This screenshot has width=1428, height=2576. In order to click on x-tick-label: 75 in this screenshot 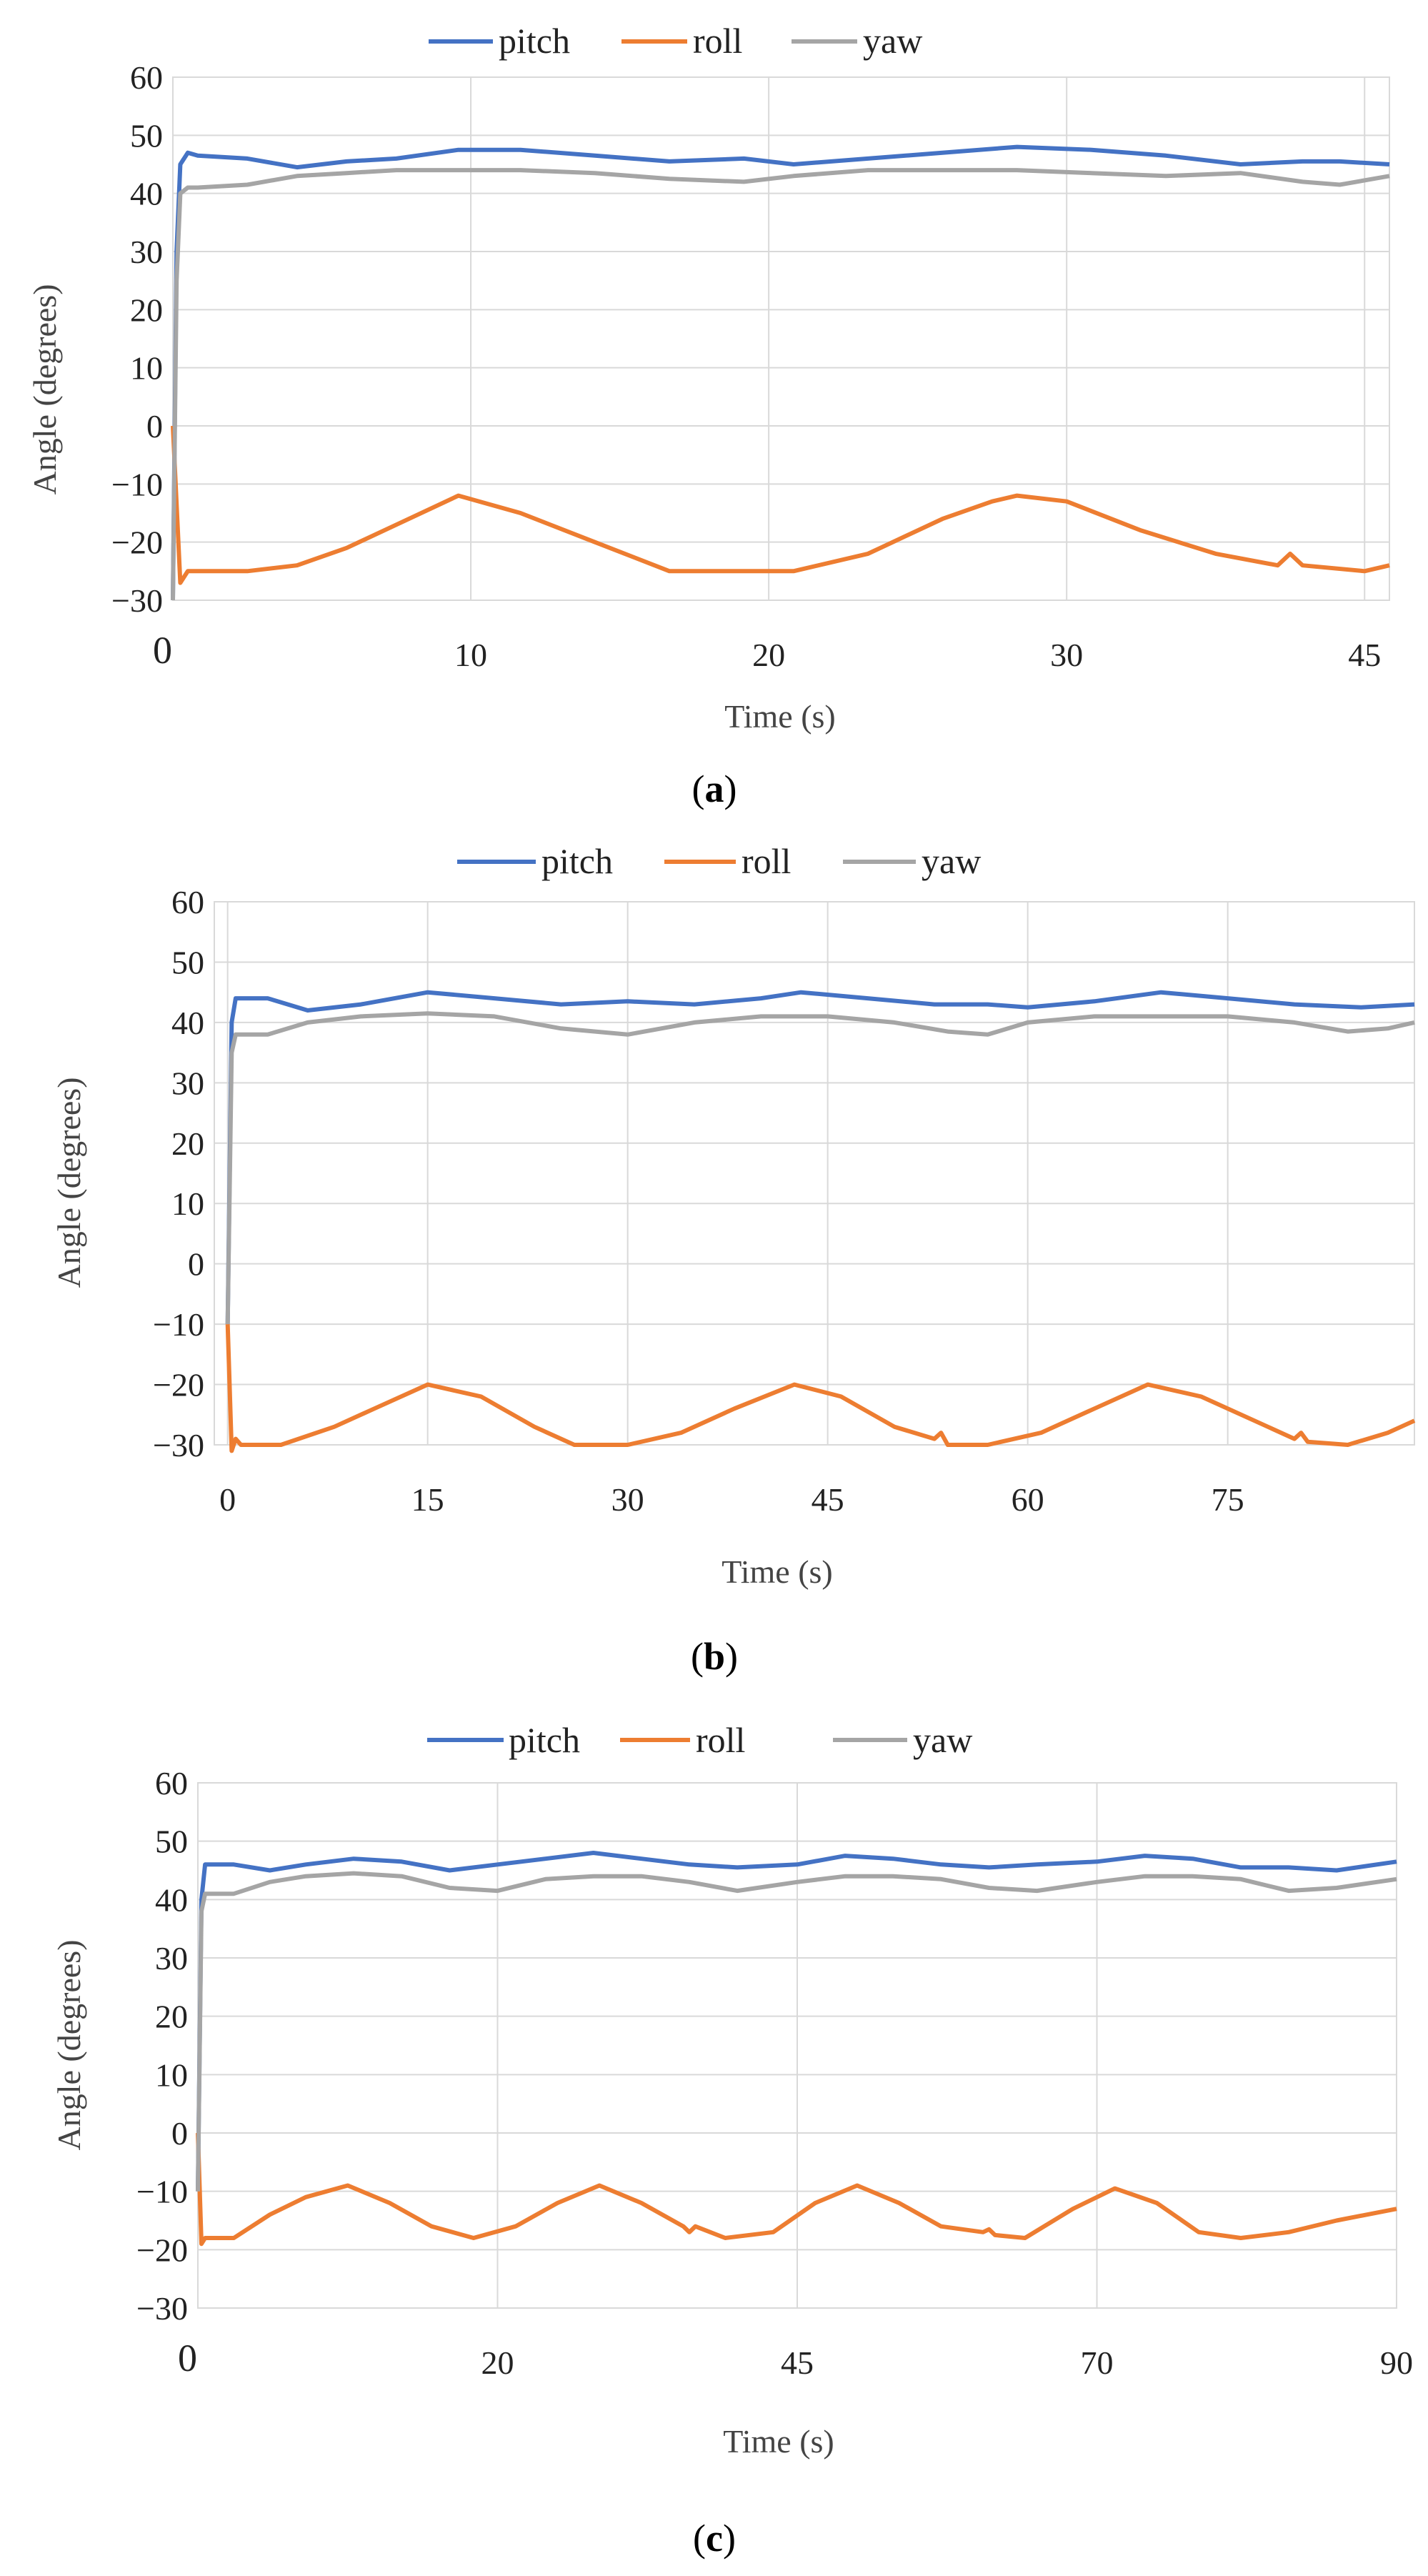, I will do `click(1228, 1499)`.